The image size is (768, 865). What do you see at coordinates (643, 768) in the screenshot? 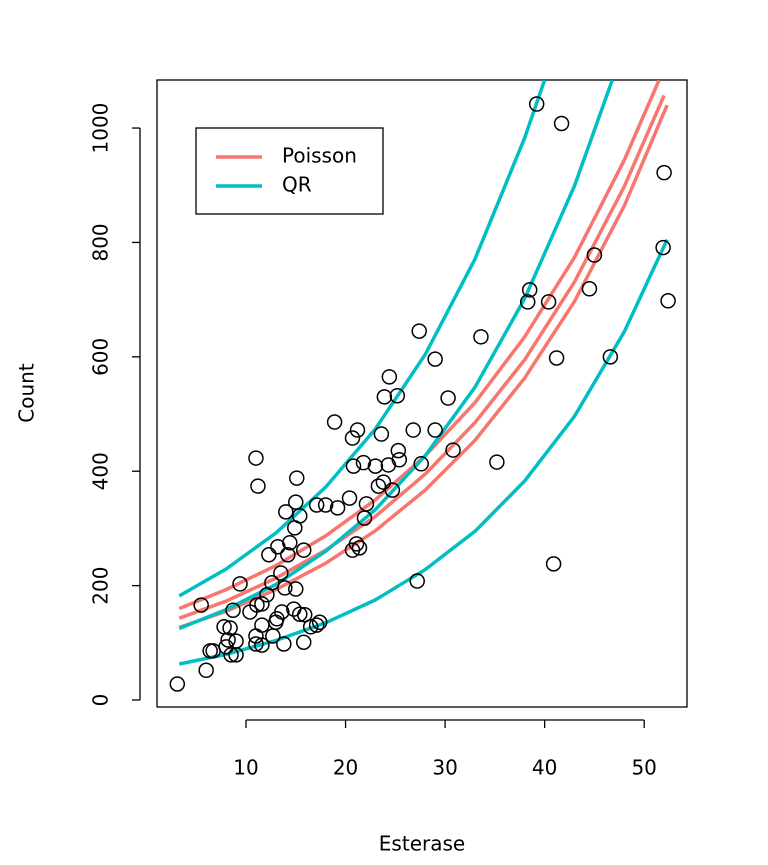
I see `x-tick-label: 50` at bounding box center [643, 768].